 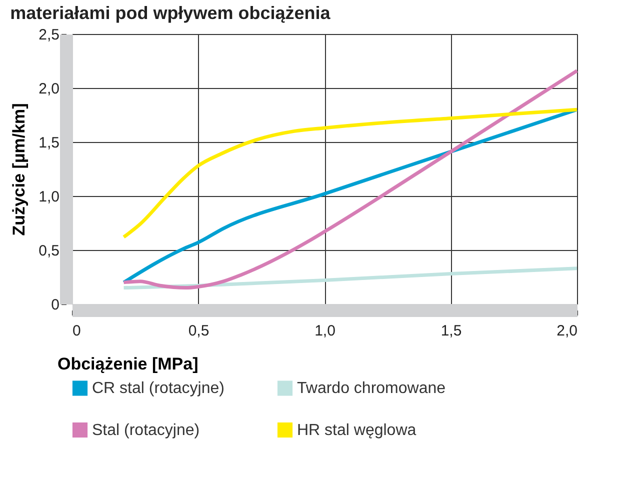 What do you see at coordinates (49, 197) in the screenshot?
I see `y-tick-label: 1,0` at bounding box center [49, 197].